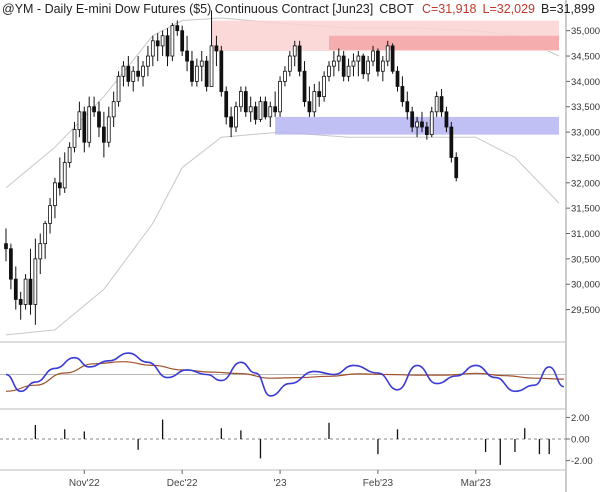 This screenshot has height=492, width=600. I want to click on x-tick-label: Feb'23, so click(378, 483).